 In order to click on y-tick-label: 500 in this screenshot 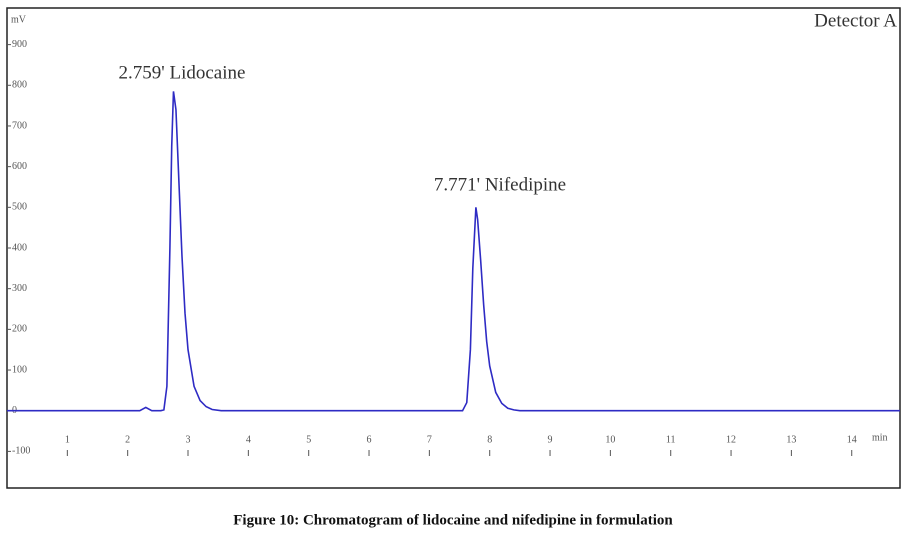, I will do `click(19, 207)`.